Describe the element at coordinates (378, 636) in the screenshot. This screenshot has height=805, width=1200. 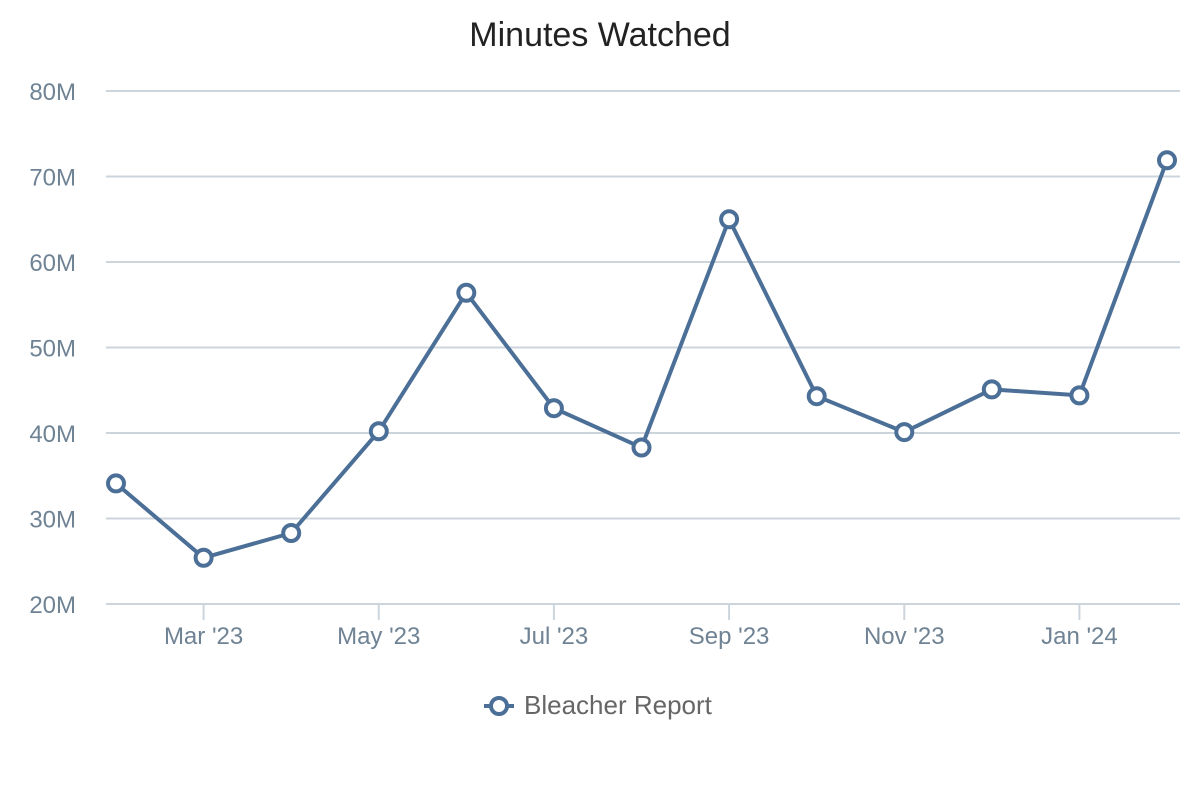
I see `x-tick-label-may-23: May '23` at that location.